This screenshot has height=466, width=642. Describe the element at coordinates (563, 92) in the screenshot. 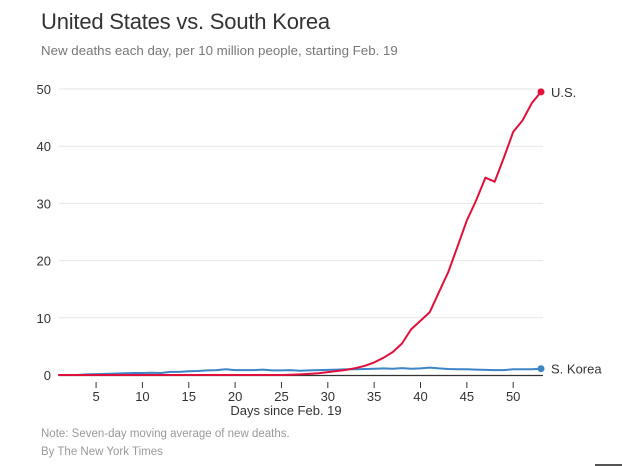

I see `us-label: U.S.` at that location.